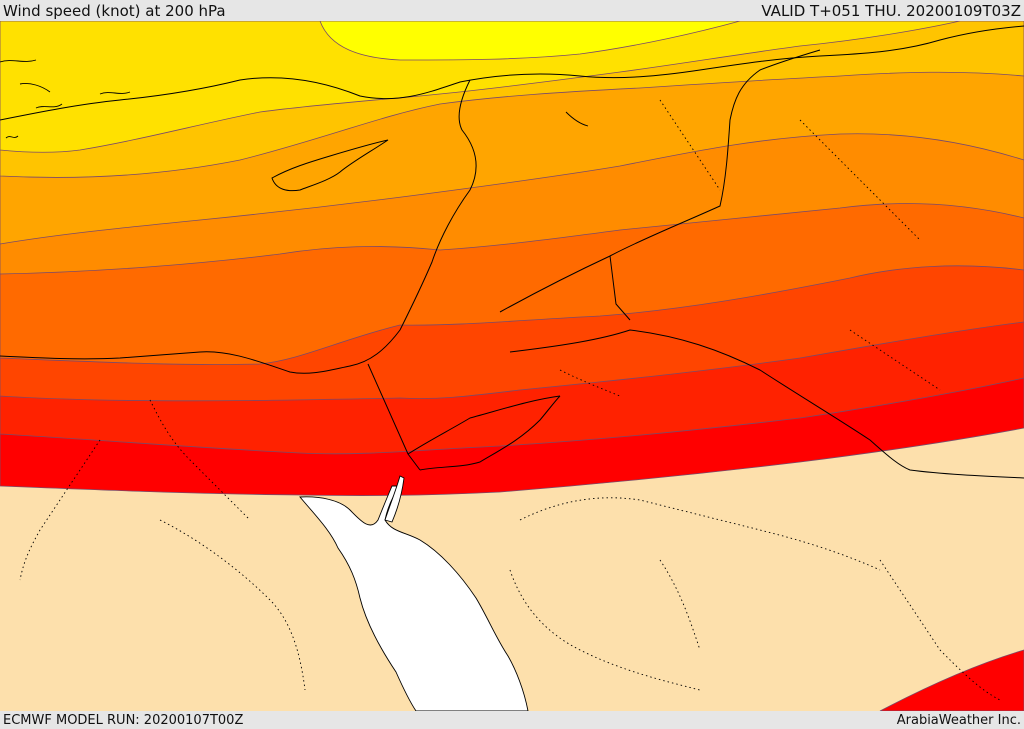 Image resolution: width=1024 pixels, height=729 pixels. Describe the element at coordinates (891, 11) in the screenshot. I see `valid-time: VALID T+051 THU. 20200109T03Z` at that location.